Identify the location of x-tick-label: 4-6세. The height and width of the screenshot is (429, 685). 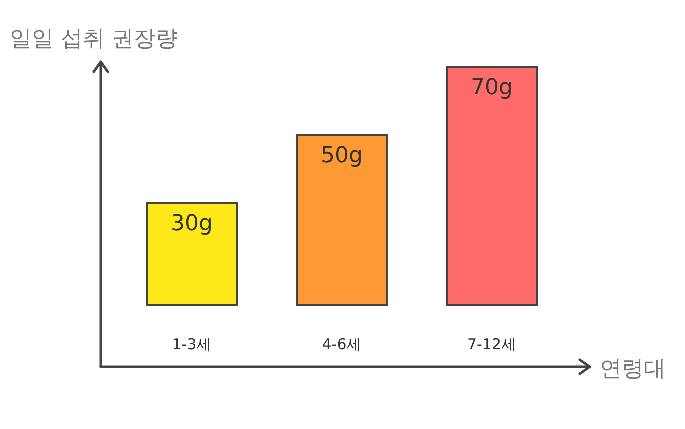
(342, 345).